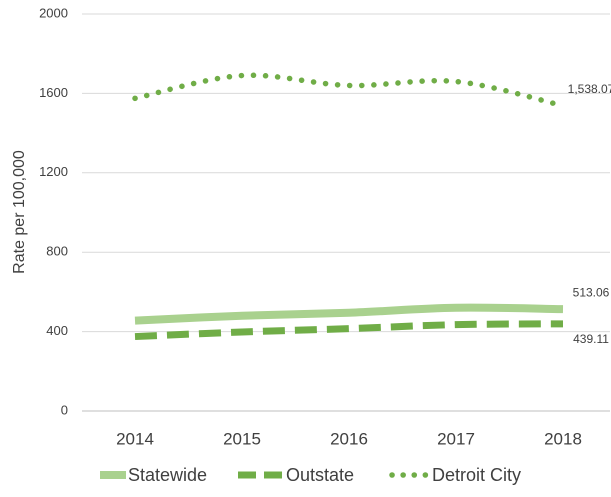 This screenshot has height=497, width=611. What do you see at coordinates (591, 292) in the screenshot?
I see `data-label: 513.06` at bounding box center [591, 292].